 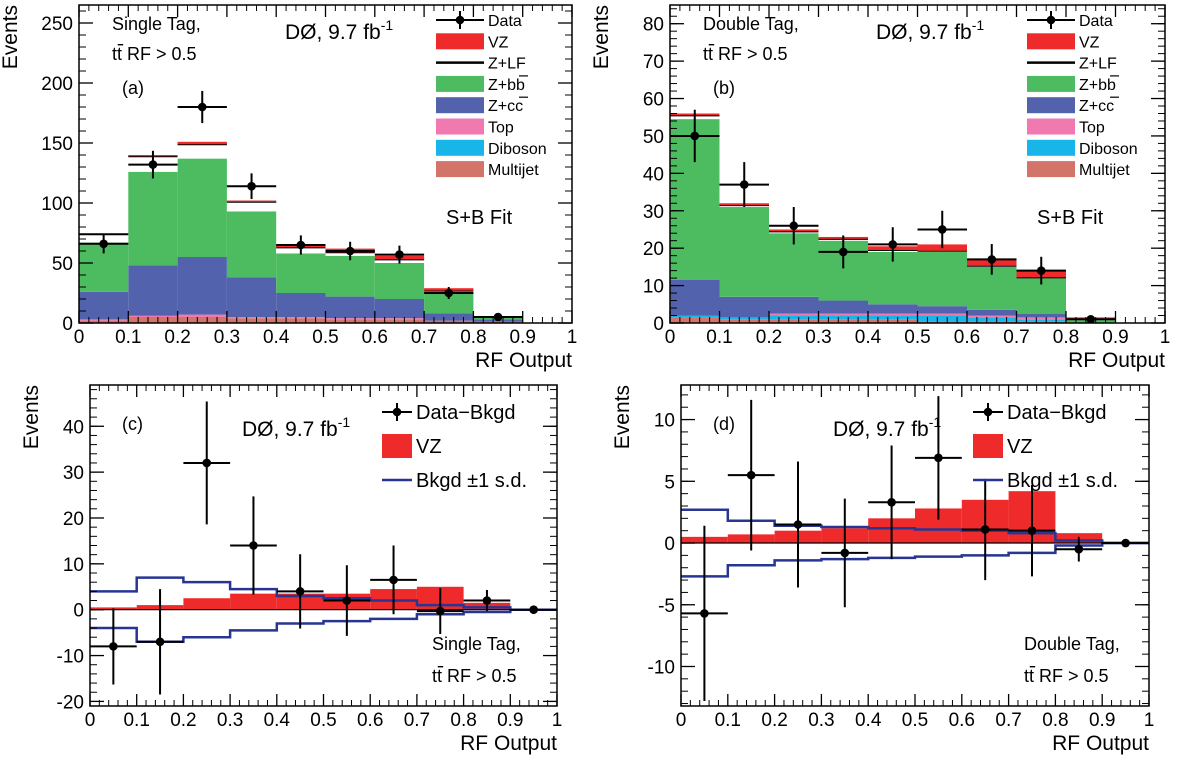 What do you see at coordinates (978, 25) in the screenshot?
I see `luminosity-exponent: -1` at bounding box center [978, 25].